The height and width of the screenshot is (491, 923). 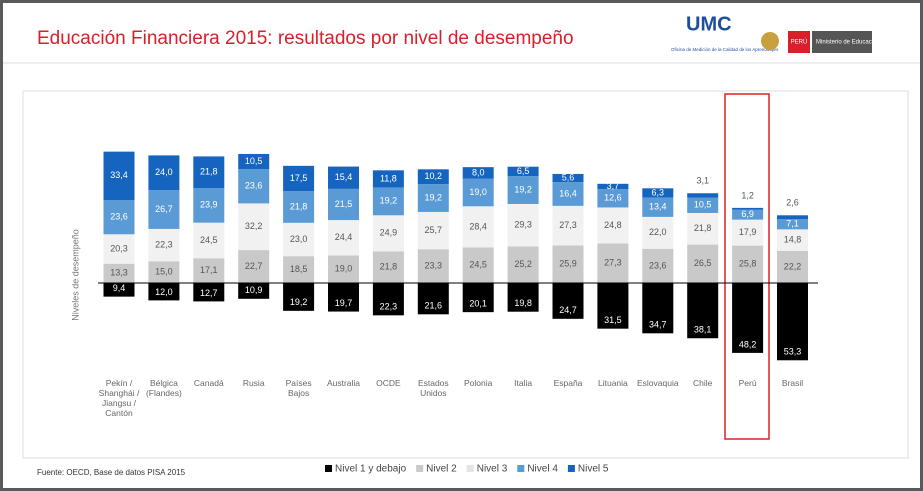 I want to click on value-label: 24,8, so click(x=613, y=225).